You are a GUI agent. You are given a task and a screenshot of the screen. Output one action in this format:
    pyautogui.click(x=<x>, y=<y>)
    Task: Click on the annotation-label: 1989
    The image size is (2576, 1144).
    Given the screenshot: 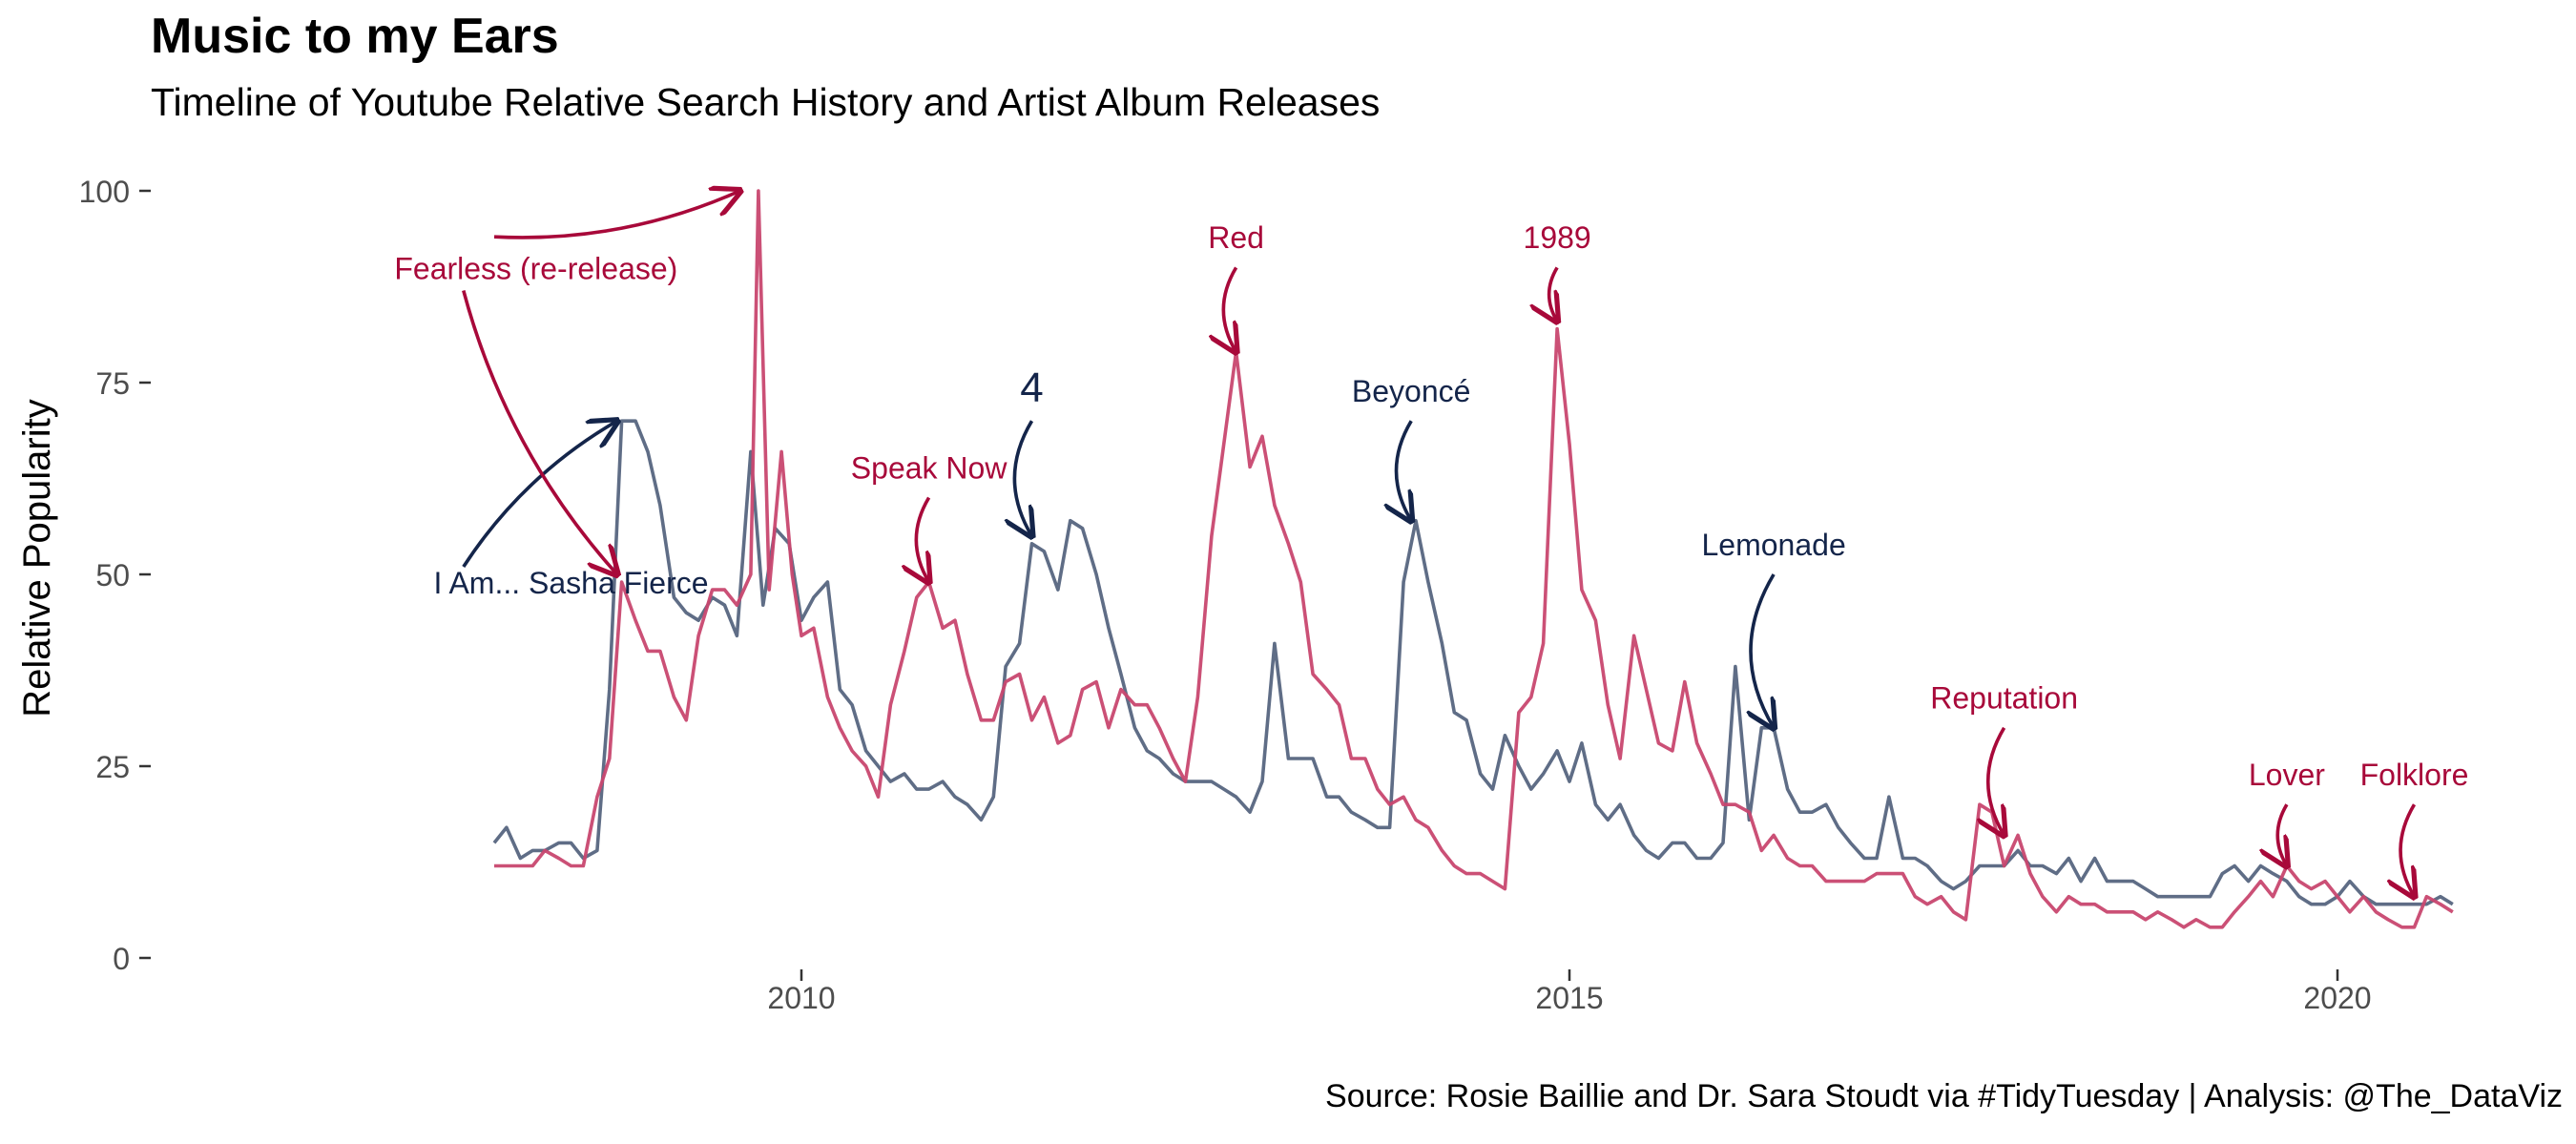 What is the action you would take?
    pyautogui.click(x=1557, y=238)
    